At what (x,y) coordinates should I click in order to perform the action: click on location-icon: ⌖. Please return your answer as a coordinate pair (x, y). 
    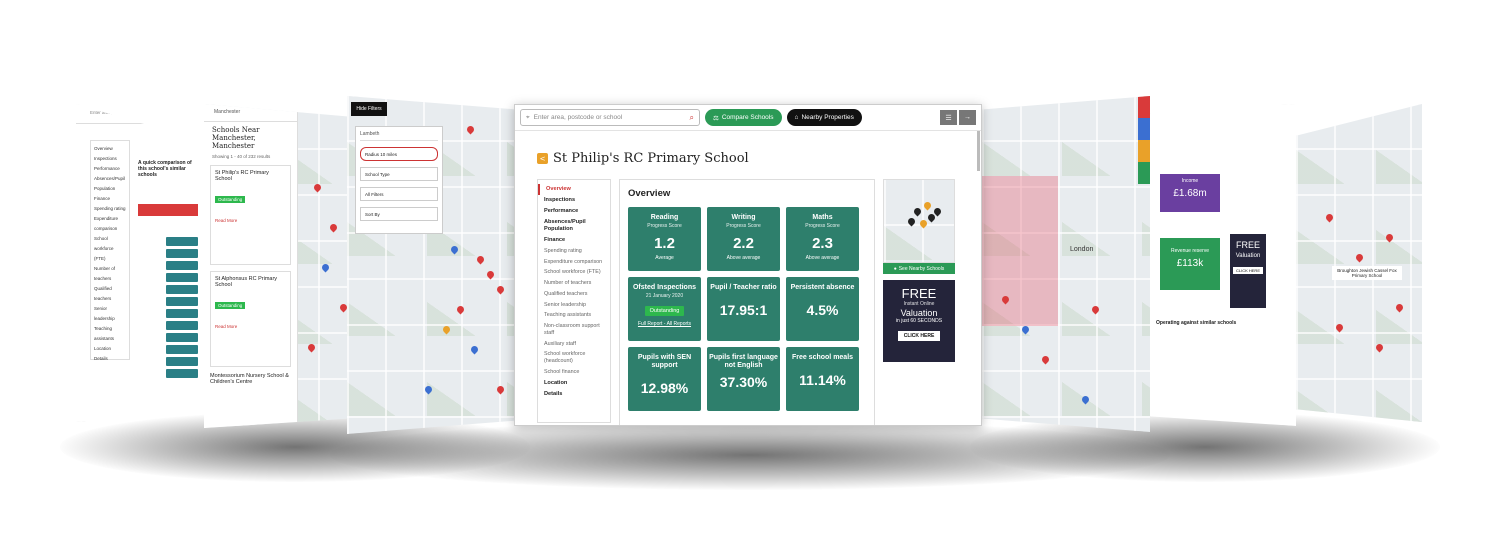
    Looking at the image, I should click on (528, 117).